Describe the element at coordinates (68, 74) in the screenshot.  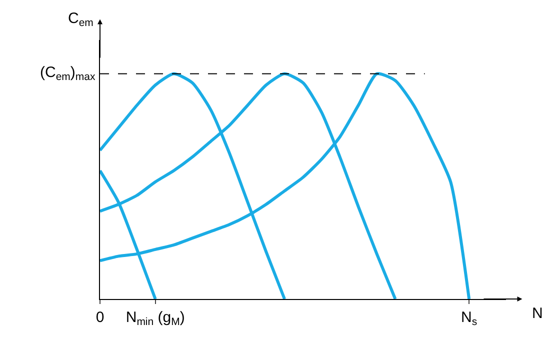
I see `ref-line-label: (C$_{em}$)$_{max}$` at that location.